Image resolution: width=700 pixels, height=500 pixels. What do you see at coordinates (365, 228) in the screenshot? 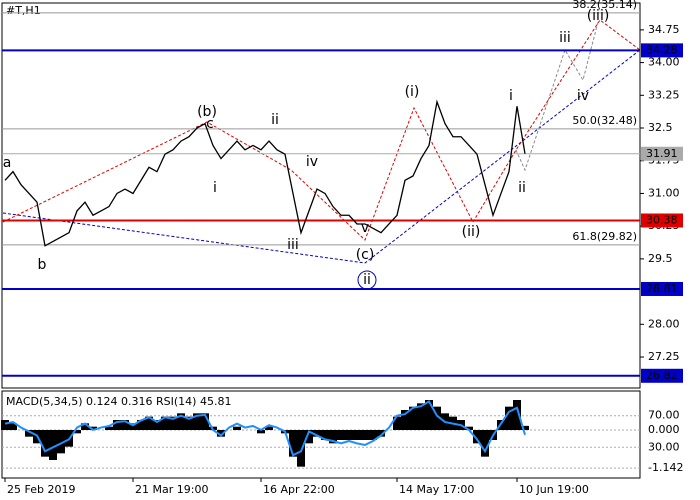
I see `wave-label: v` at bounding box center [365, 228].